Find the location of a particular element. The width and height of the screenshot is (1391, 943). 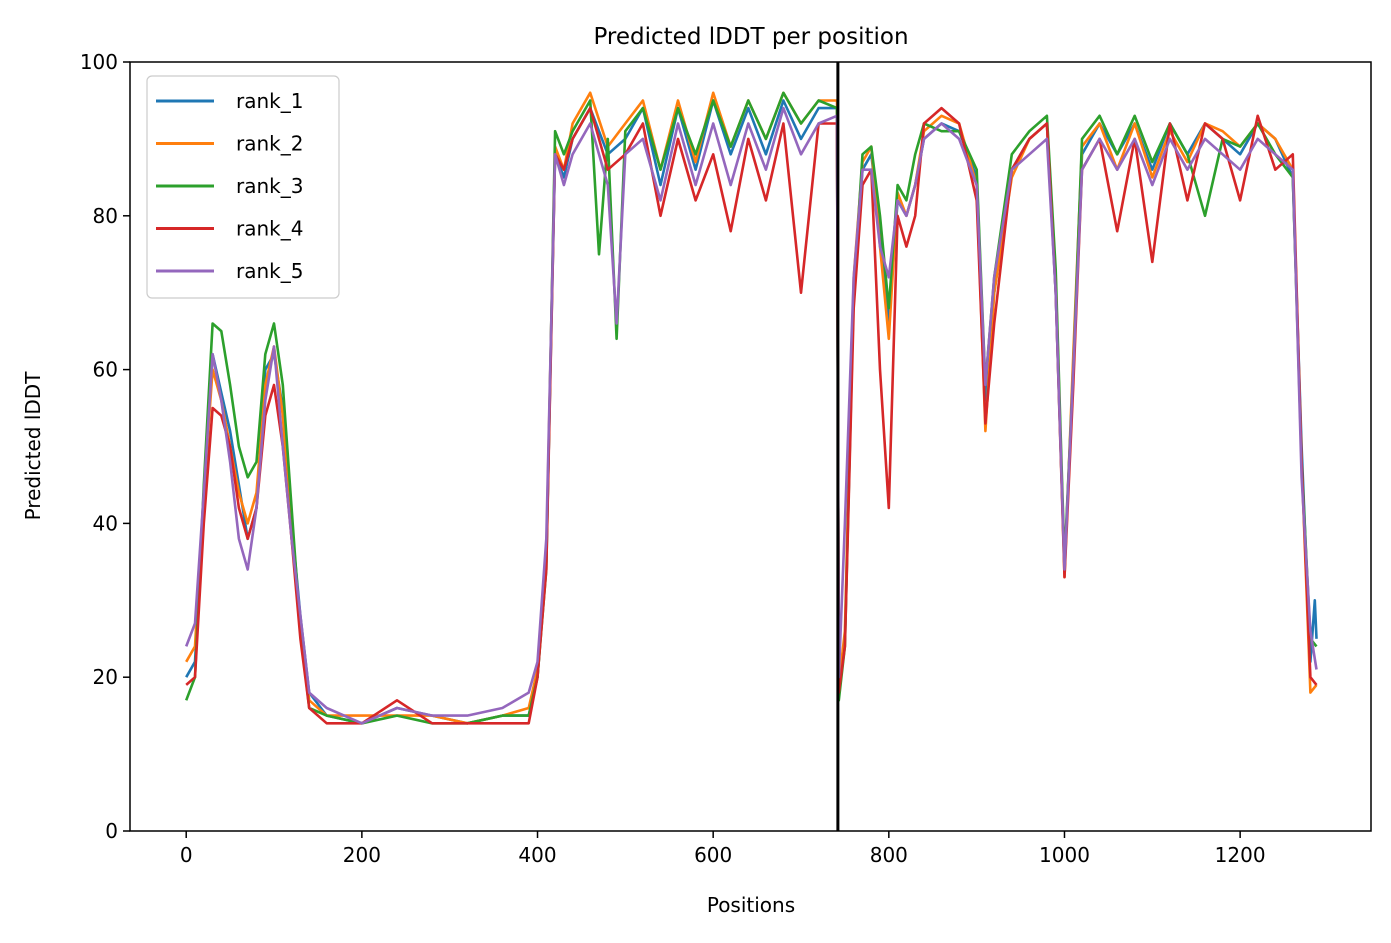

x-axis: 0 200 400 600 800 1000 1200 is located at coordinates (723, 849).